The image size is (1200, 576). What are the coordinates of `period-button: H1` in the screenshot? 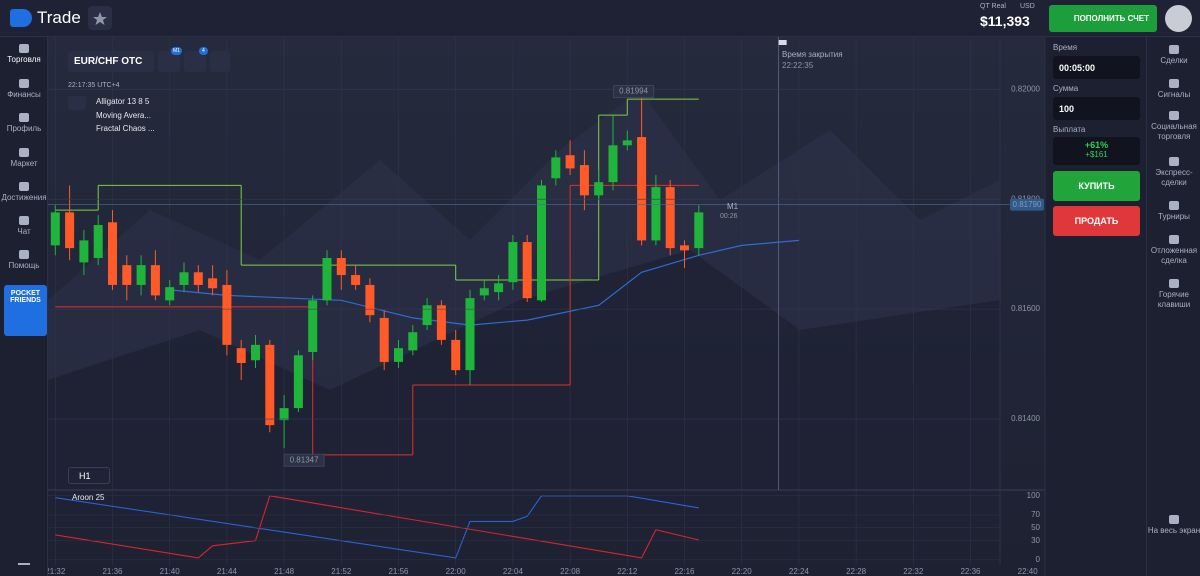 It's located at (89, 475).